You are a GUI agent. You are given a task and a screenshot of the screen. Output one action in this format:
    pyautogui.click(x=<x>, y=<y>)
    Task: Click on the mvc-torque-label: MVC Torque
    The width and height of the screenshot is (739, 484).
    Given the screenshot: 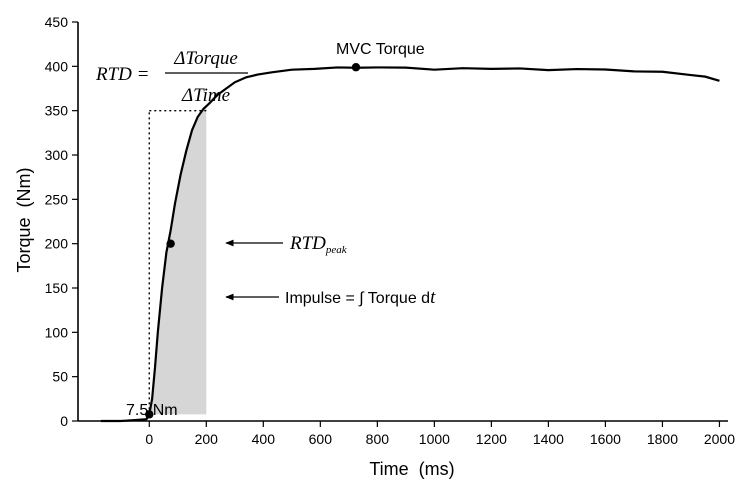 What is the action you would take?
    pyautogui.click(x=380, y=49)
    